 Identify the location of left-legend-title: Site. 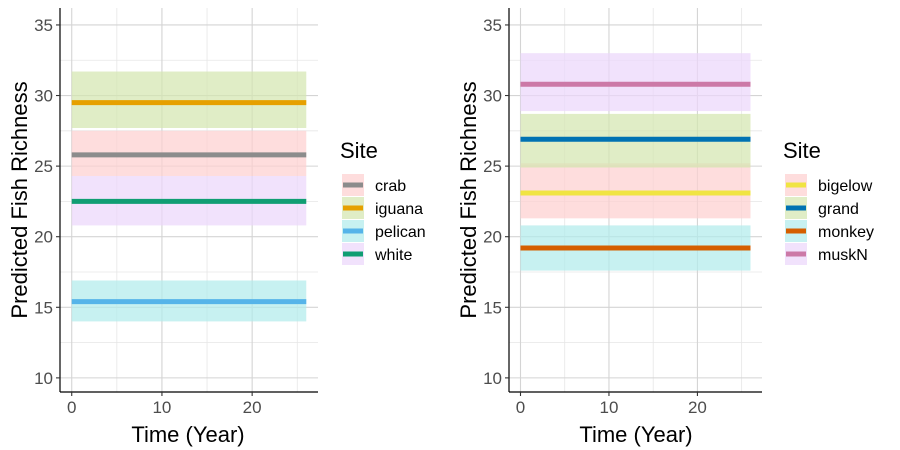
(359, 150).